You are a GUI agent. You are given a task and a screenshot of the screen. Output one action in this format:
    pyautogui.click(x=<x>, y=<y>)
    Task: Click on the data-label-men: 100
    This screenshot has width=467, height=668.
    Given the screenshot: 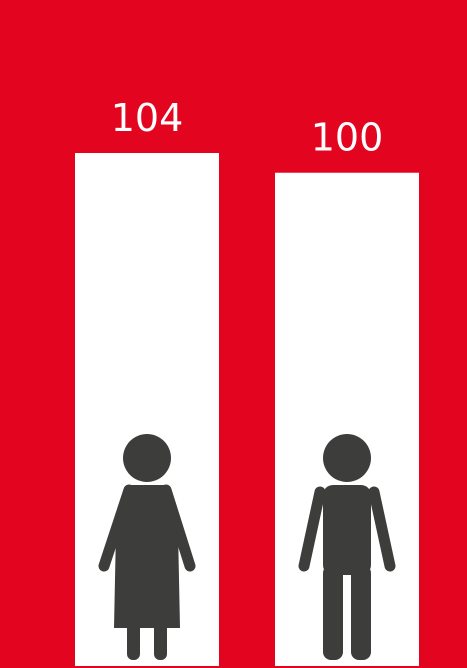 What is the action you would take?
    pyautogui.click(x=347, y=138)
    